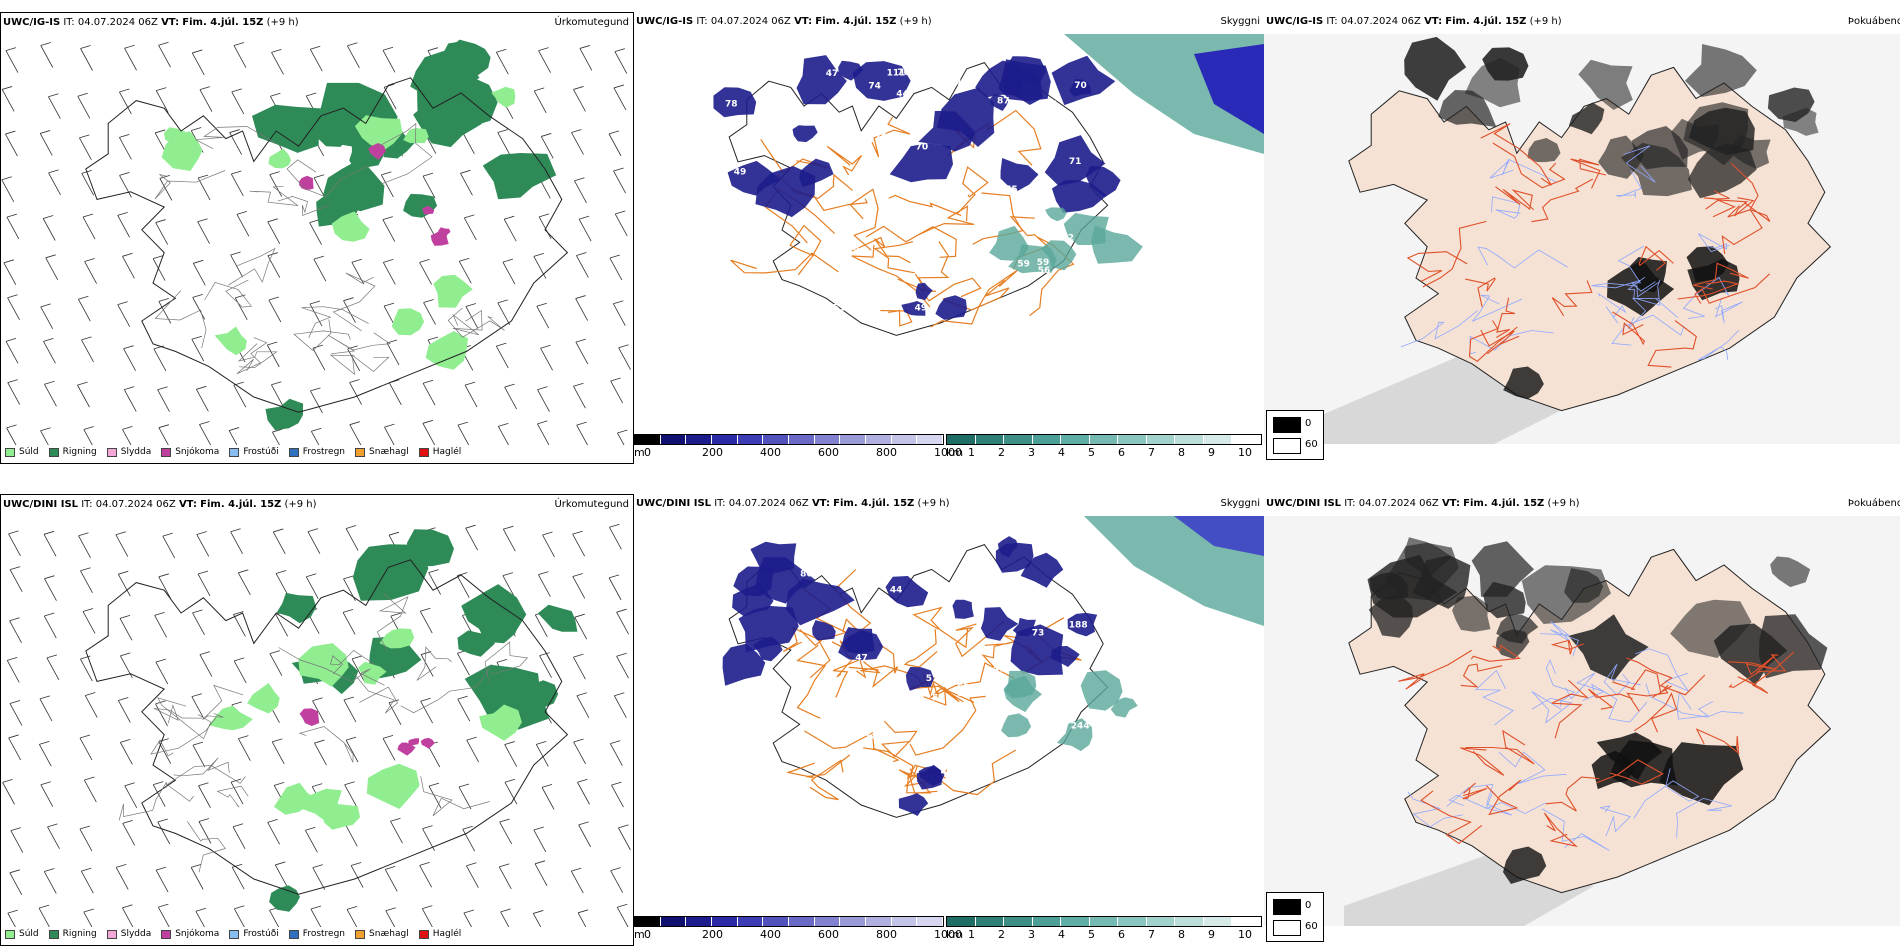 The image size is (1900, 950). What do you see at coordinates (882, 583) in the screenshot?
I see `cloud-base-label: 49` at bounding box center [882, 583].